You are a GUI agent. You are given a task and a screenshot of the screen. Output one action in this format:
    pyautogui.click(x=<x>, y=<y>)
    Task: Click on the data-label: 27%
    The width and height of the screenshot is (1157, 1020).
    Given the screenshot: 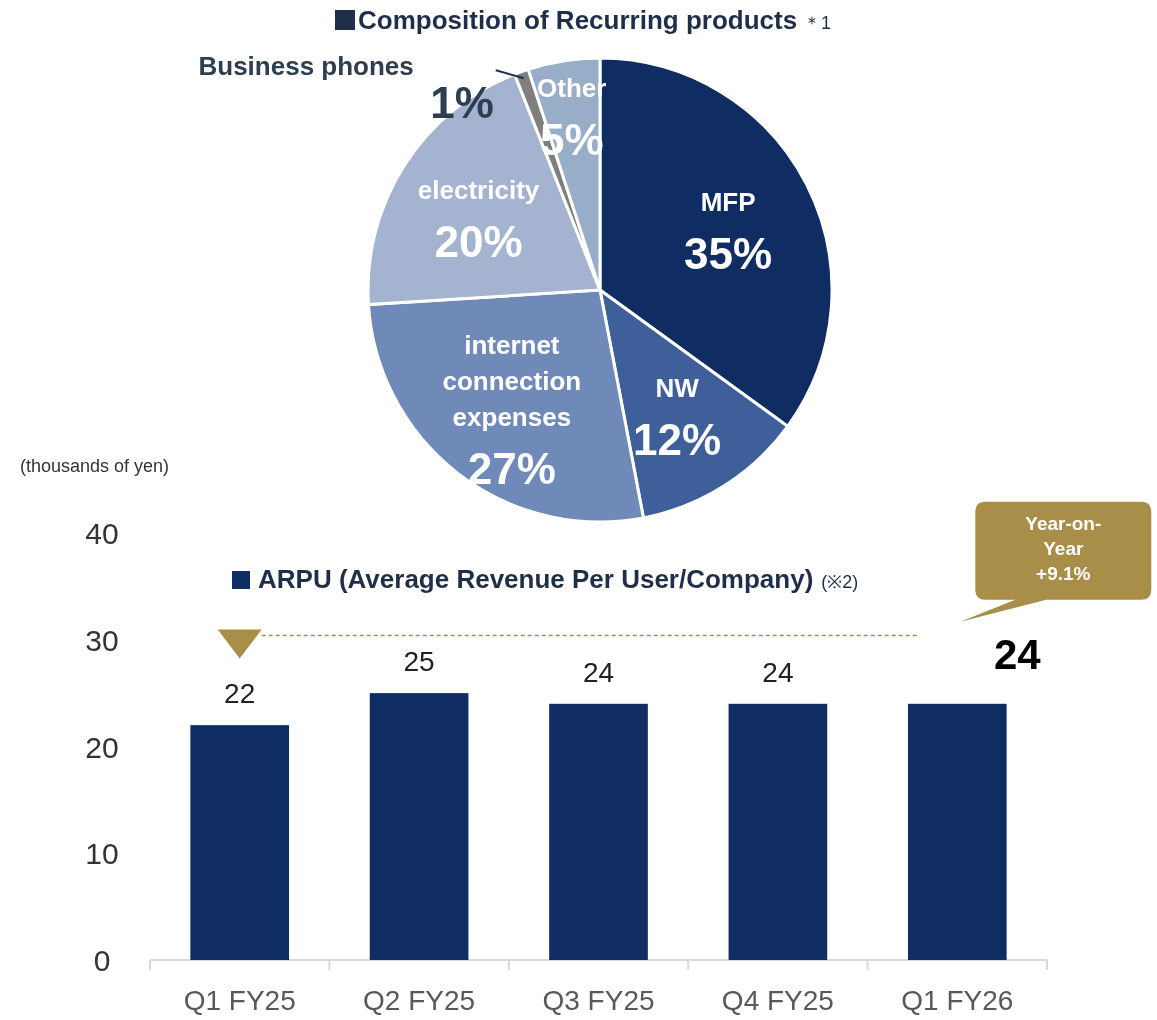 What is the action you would take?
    pyautogui.click(x=511, y=468)
    